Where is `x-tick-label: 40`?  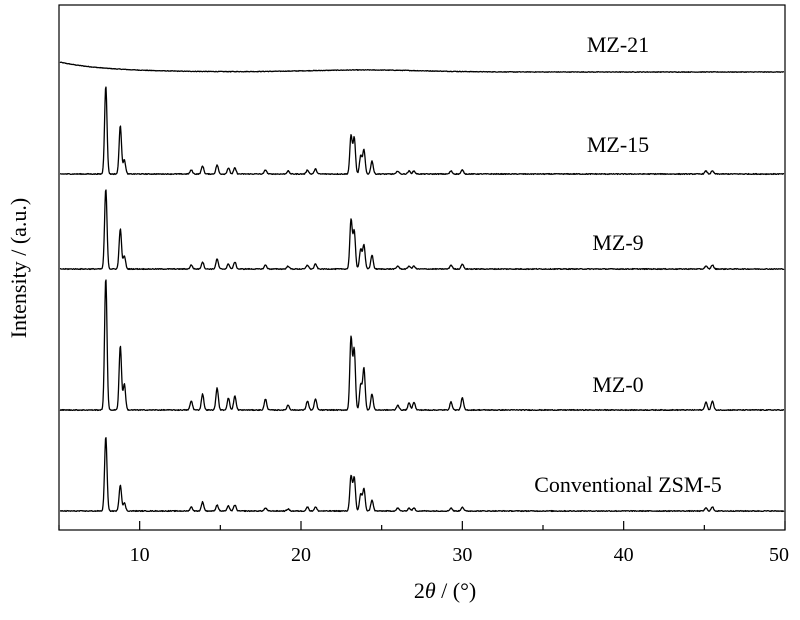 x-tick-label: 40 is located at coordinates (624, 555).